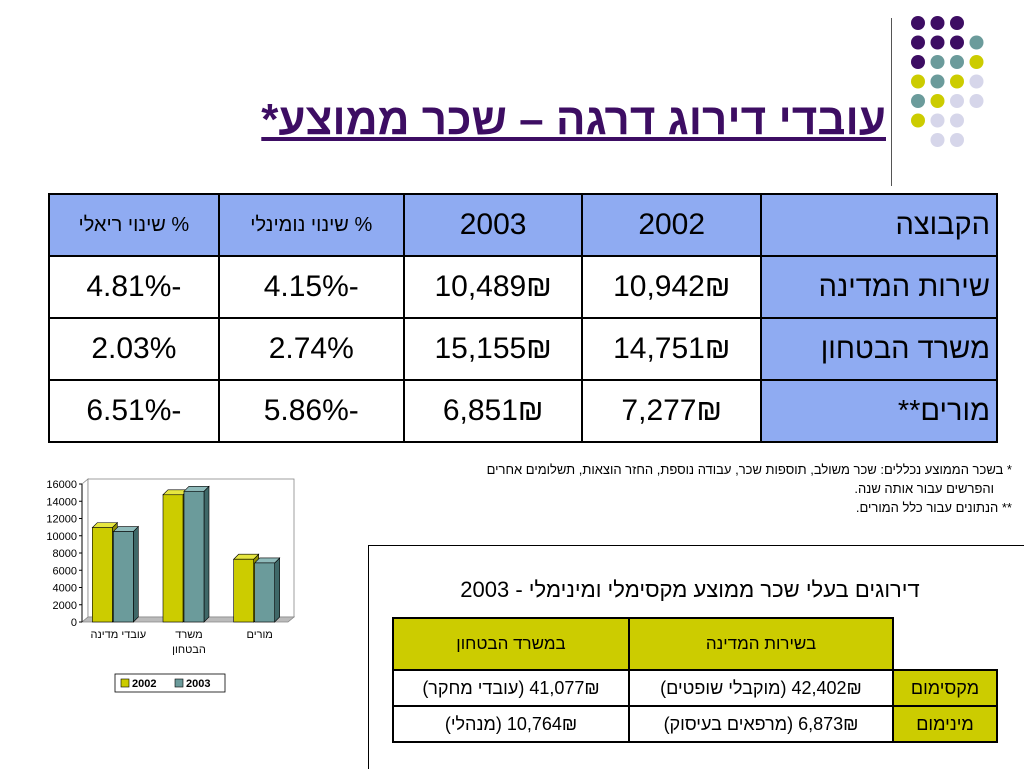 This screenshot has height=769, width=1024. What do you see at coordinates (119, 635) in the screenshot?
I see `category-label: עובדי מדינה` at bounding box center [119, 635].